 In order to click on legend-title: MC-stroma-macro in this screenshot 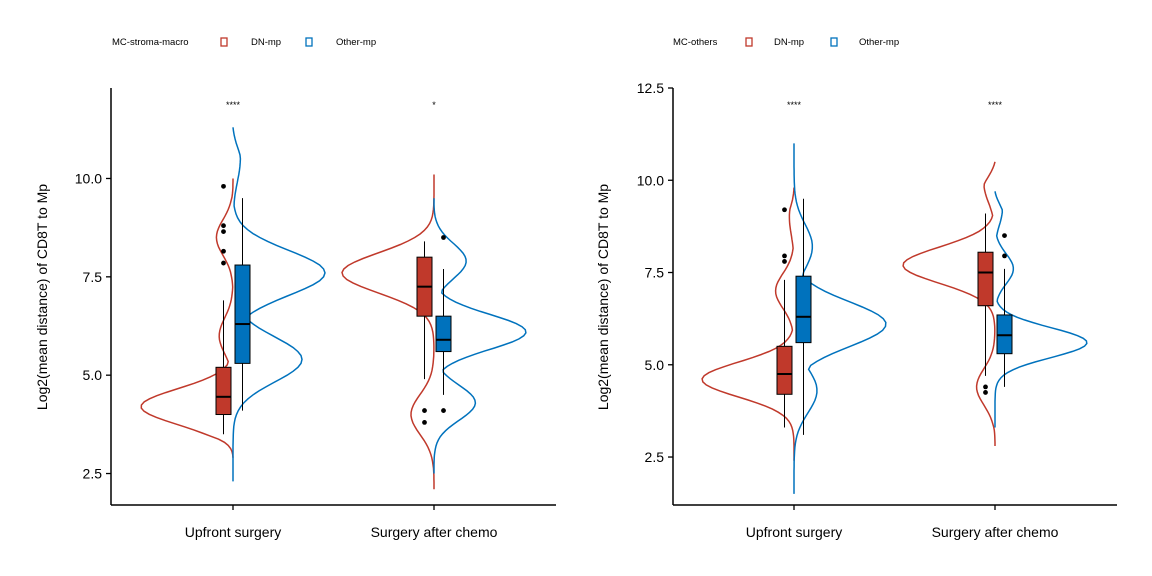, I will do `click(150, 42)`.